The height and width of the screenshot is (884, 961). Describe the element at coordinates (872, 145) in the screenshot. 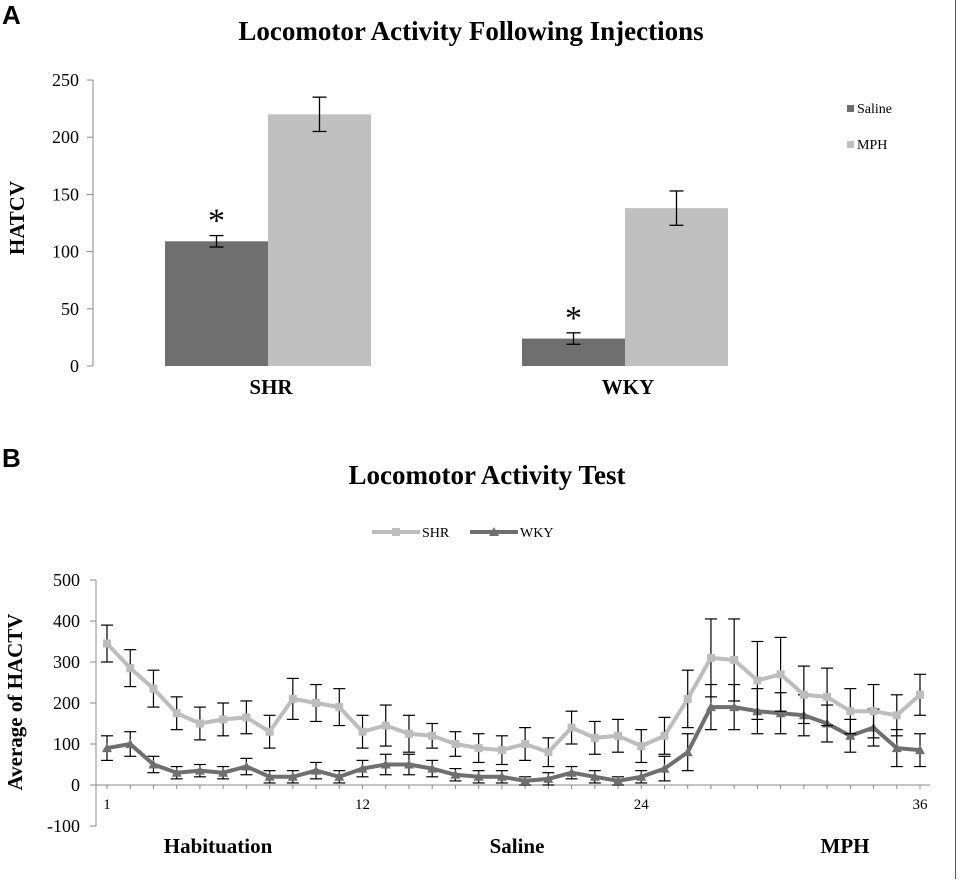

I see `legend-label-mph: MPH` at that location.